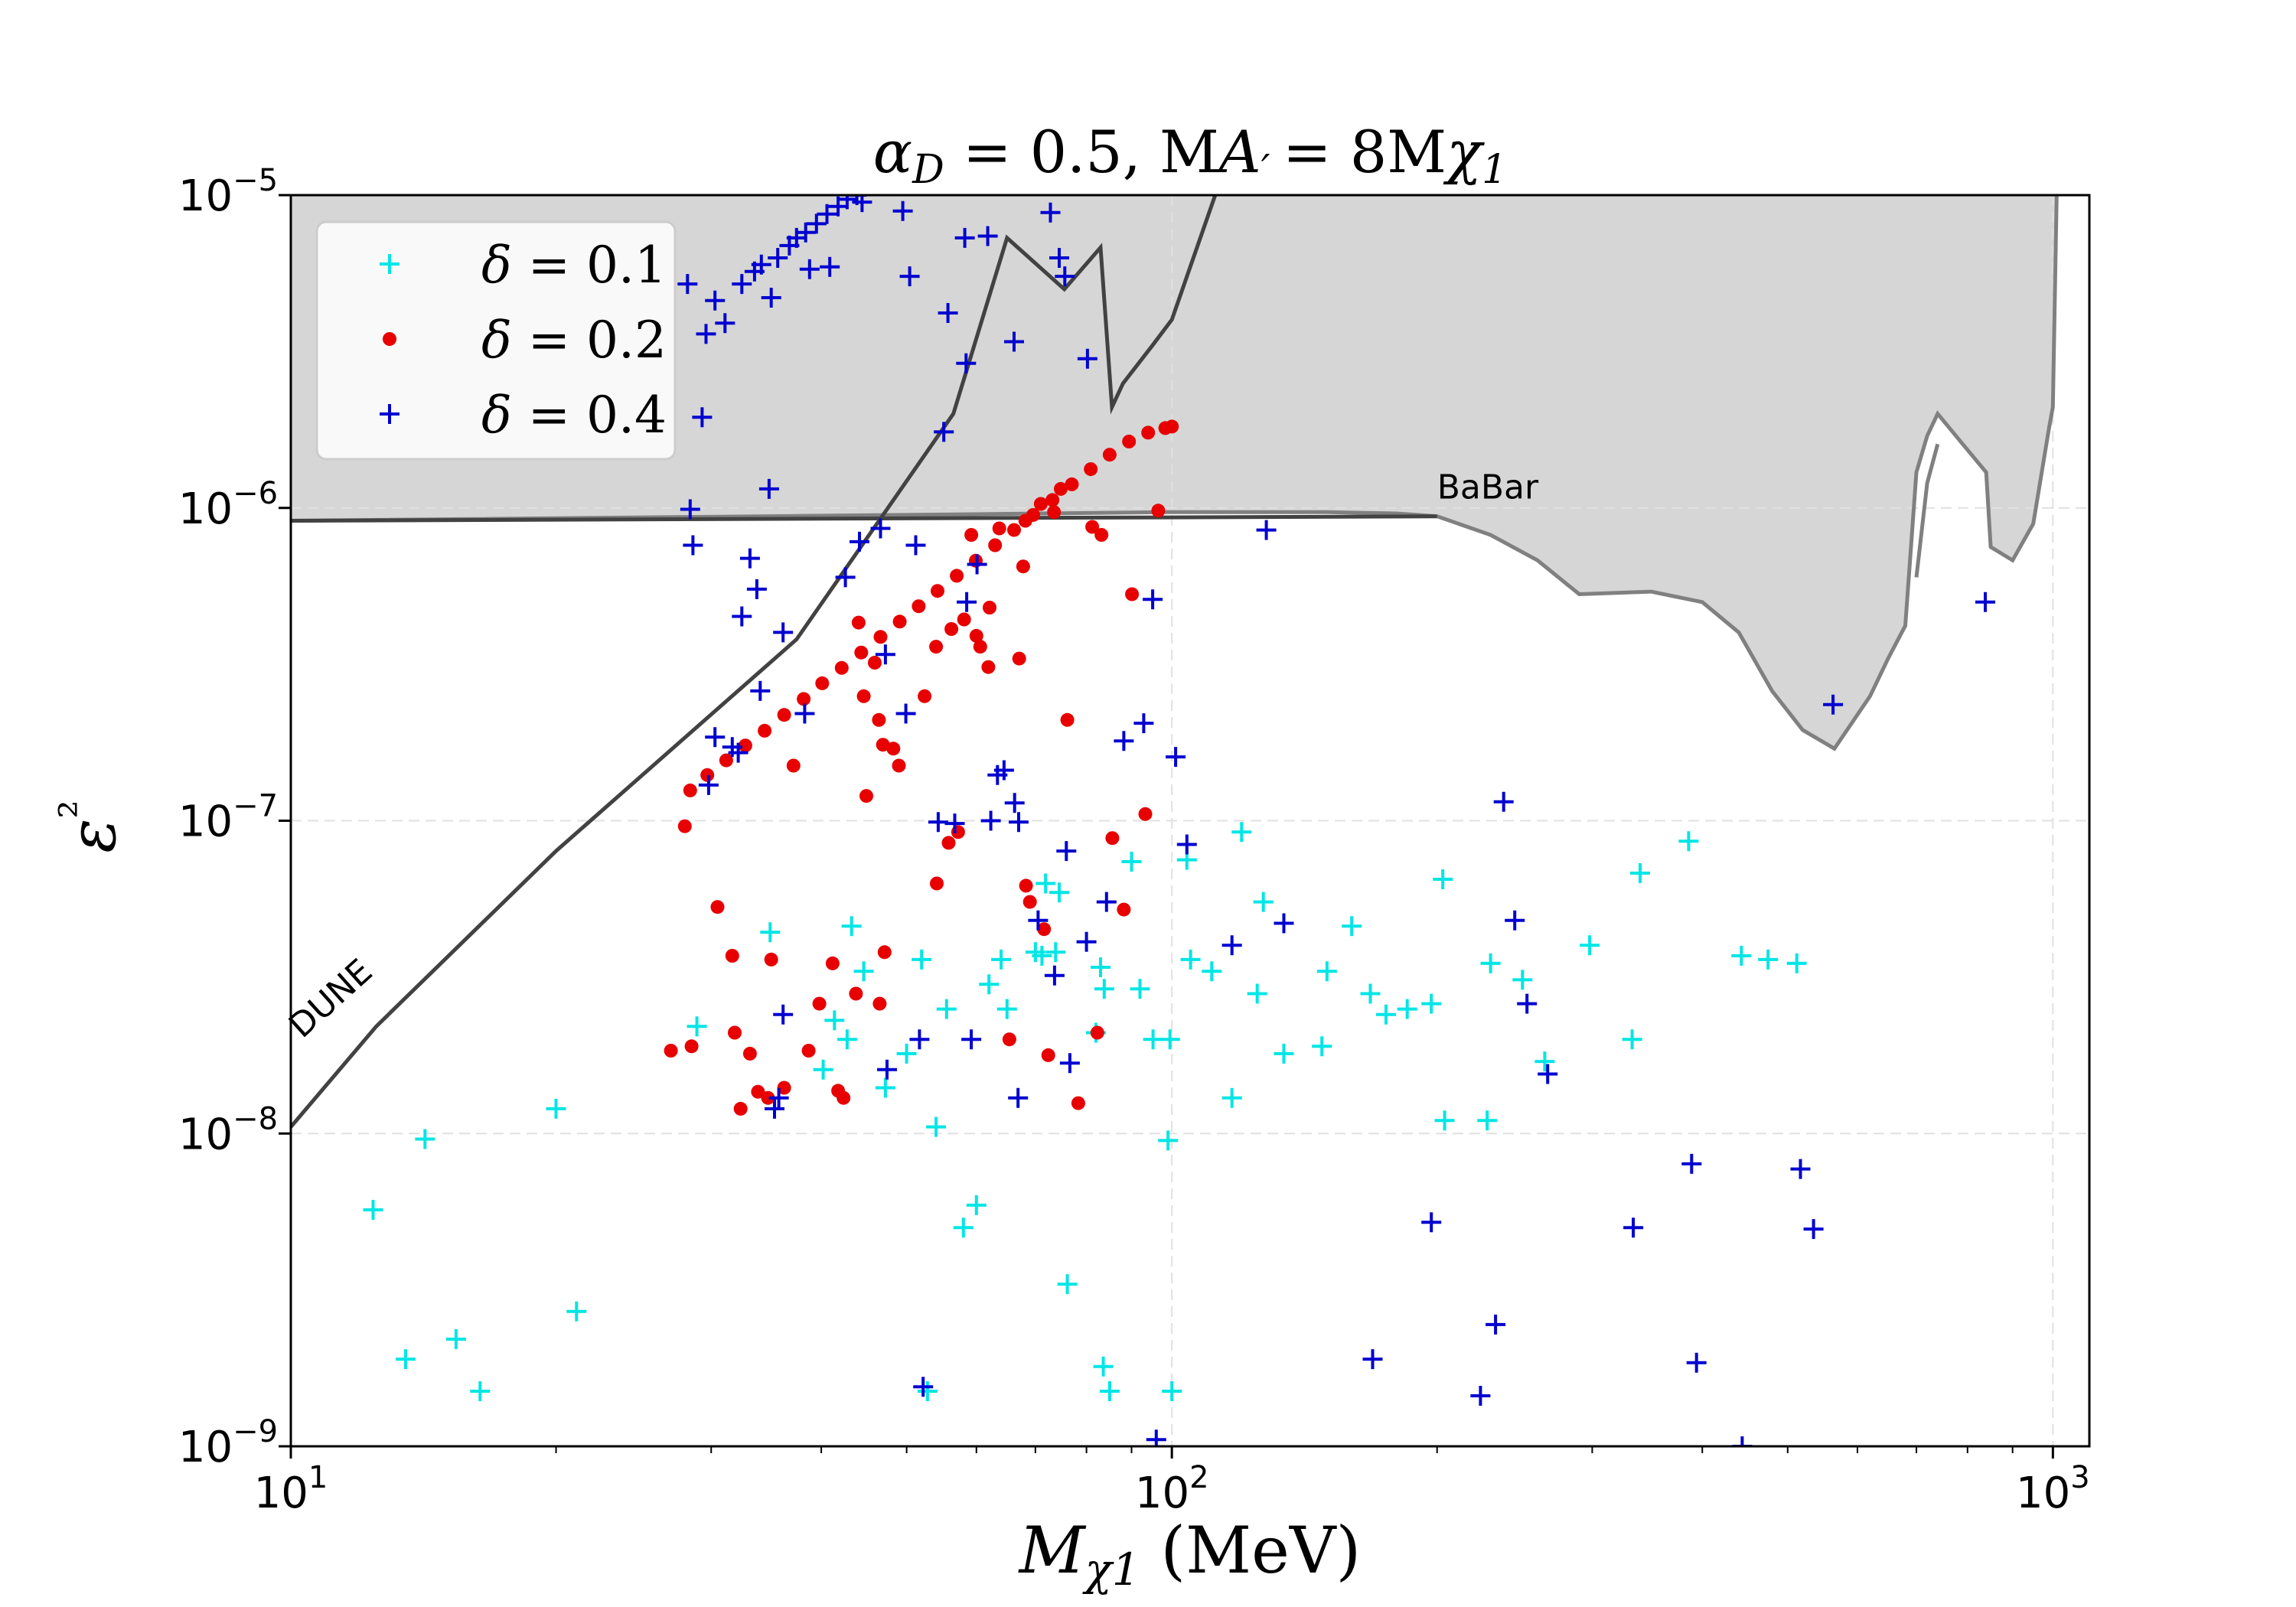 Image resolution: width=2296 pixels, height=1607 pixels. Describe the element at coordinates (291, 1489) in the screenshot. I see `x-tick-label: 101` at that location.